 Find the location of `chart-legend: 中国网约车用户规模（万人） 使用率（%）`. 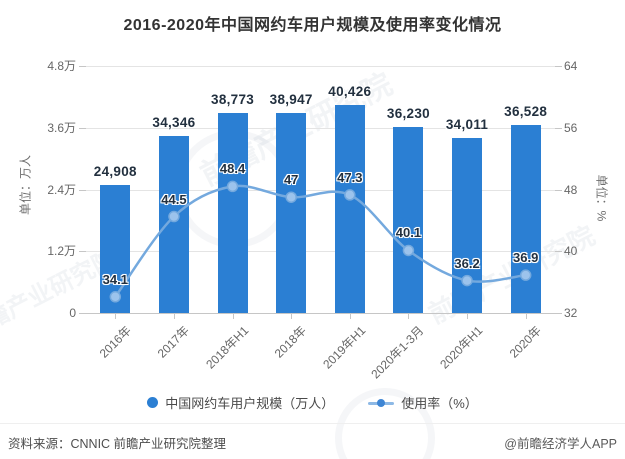

chart-legend: 中国网约车用户规模（万人） 使用率（%） is located at coordinates (312, 402).